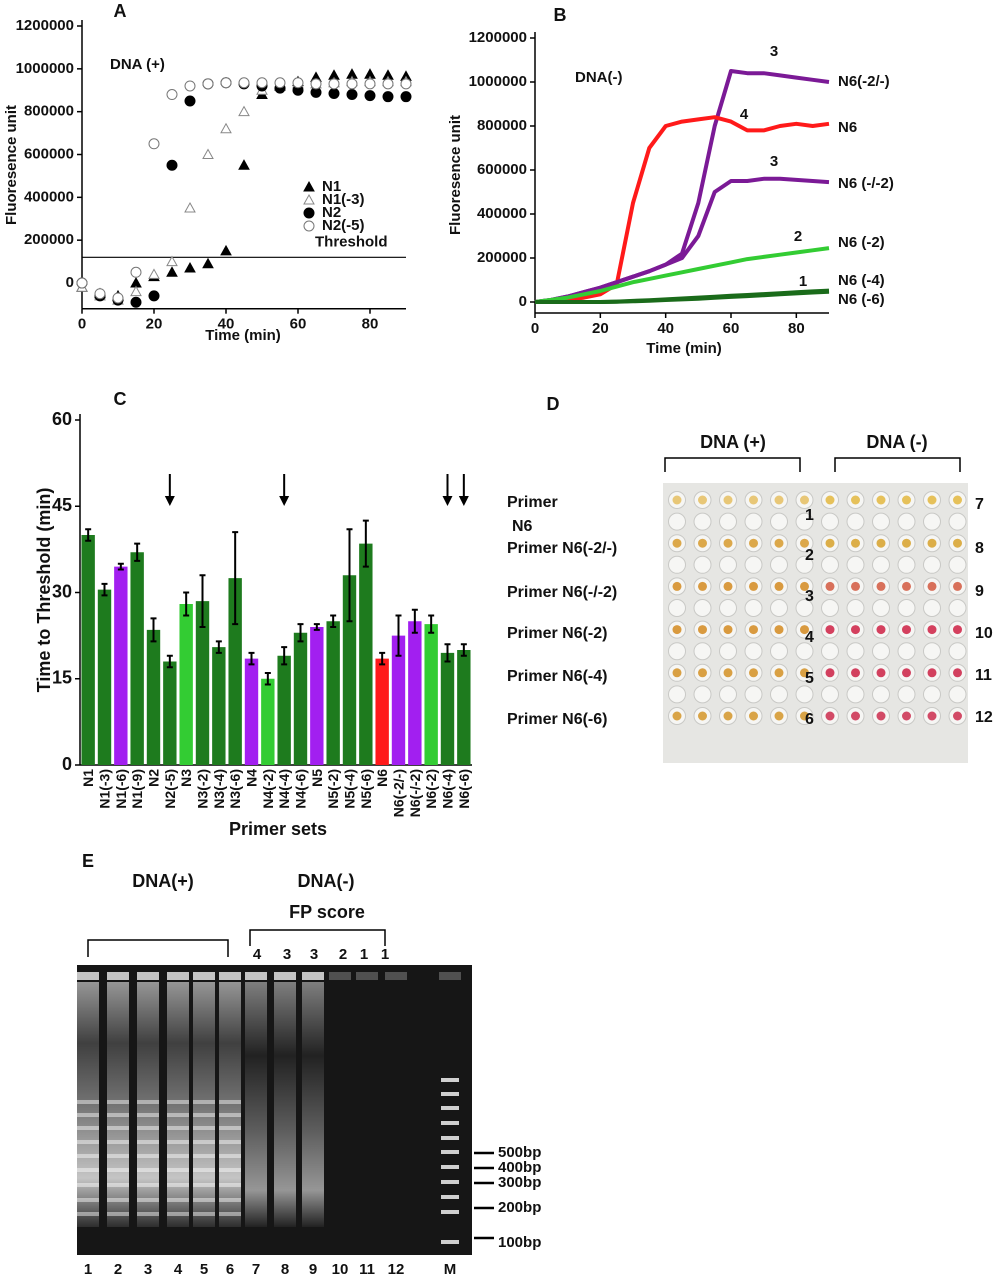  What do you see at coordinates (382, 778) in the screenshot?
I see `x-tick-label: N6` at bounding box center [382, 778].